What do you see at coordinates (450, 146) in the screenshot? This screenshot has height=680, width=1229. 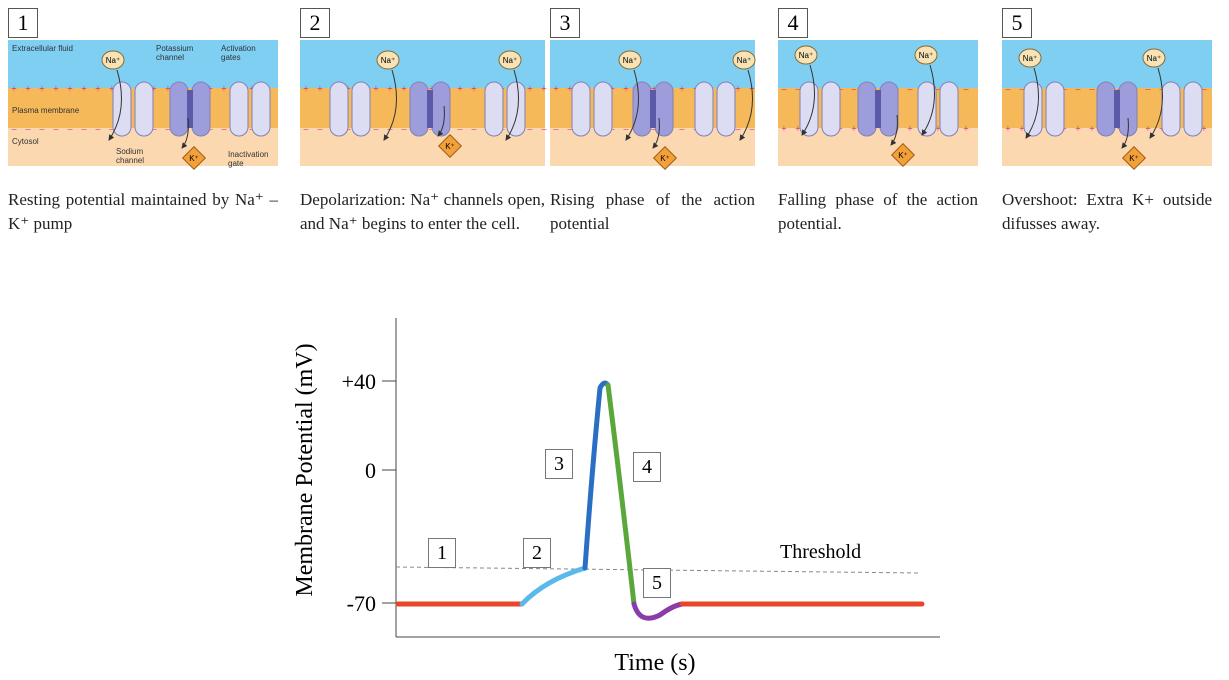 I see `ion-label: K⁺` at bounding box center [450, 146].